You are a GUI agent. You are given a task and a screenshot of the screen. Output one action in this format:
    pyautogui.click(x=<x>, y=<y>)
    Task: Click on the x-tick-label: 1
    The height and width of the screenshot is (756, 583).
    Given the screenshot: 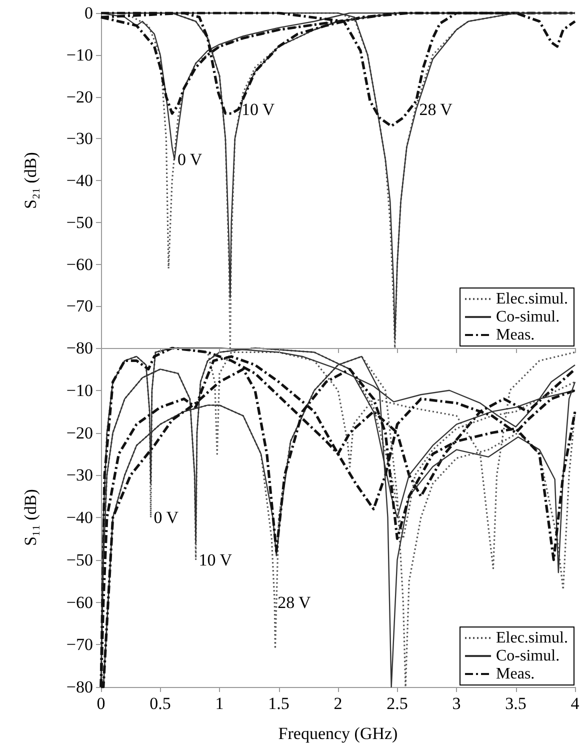 What is the action you would take?
    pyautogui.click(x=219, y=703)
    